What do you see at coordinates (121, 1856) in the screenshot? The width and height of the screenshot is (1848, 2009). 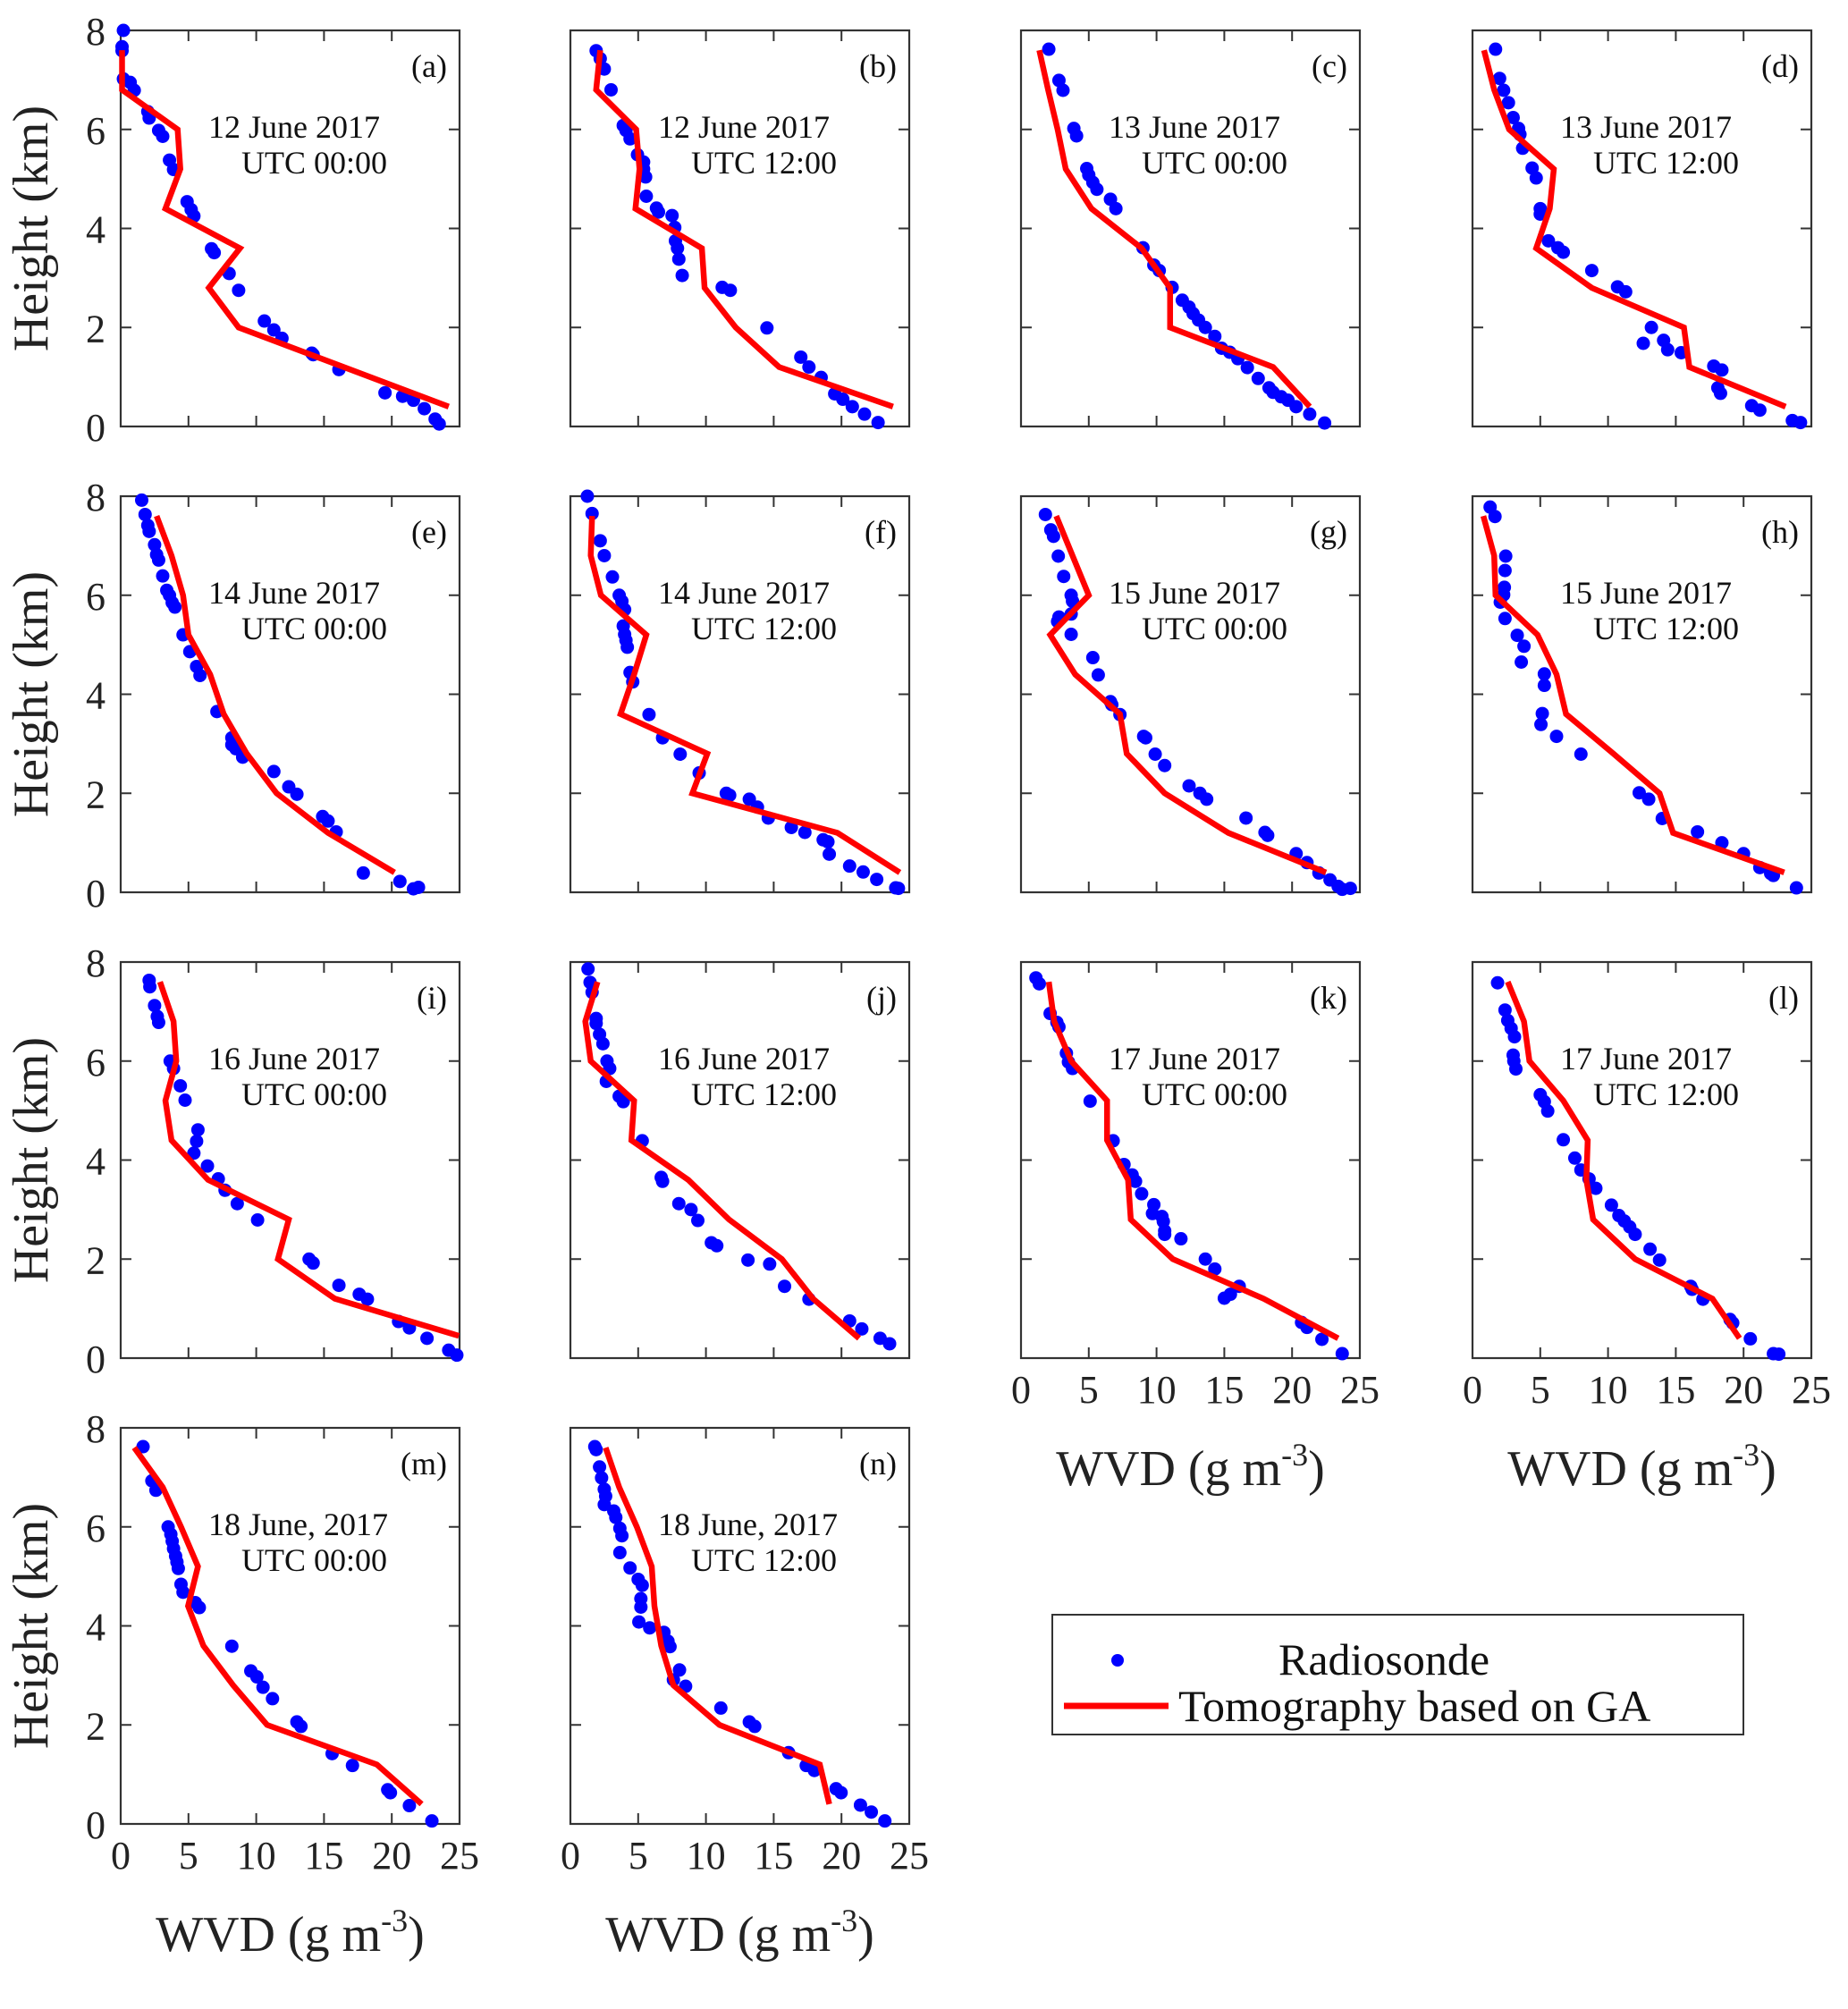 I see `x-tick-label: 0` at bounding box center [121, 1856].